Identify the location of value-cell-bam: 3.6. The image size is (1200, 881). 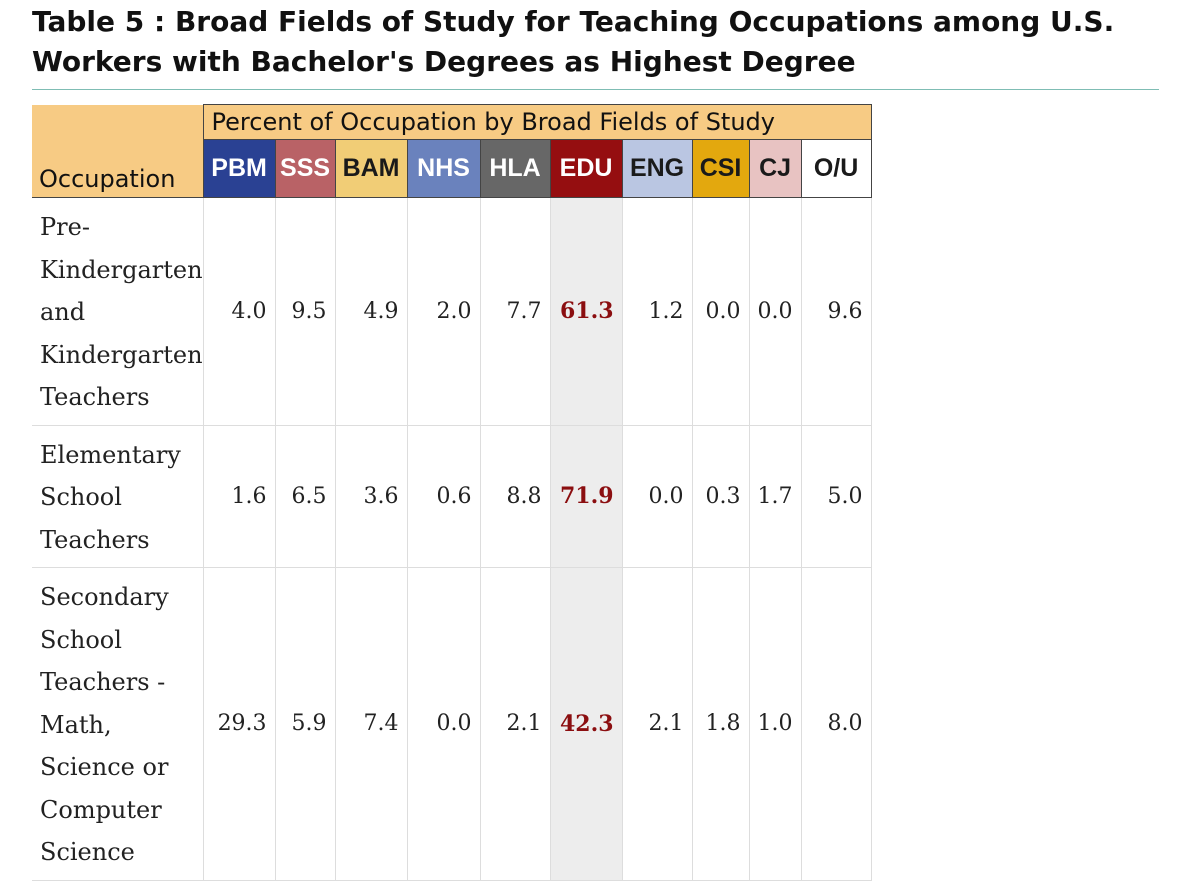
(371, 496).